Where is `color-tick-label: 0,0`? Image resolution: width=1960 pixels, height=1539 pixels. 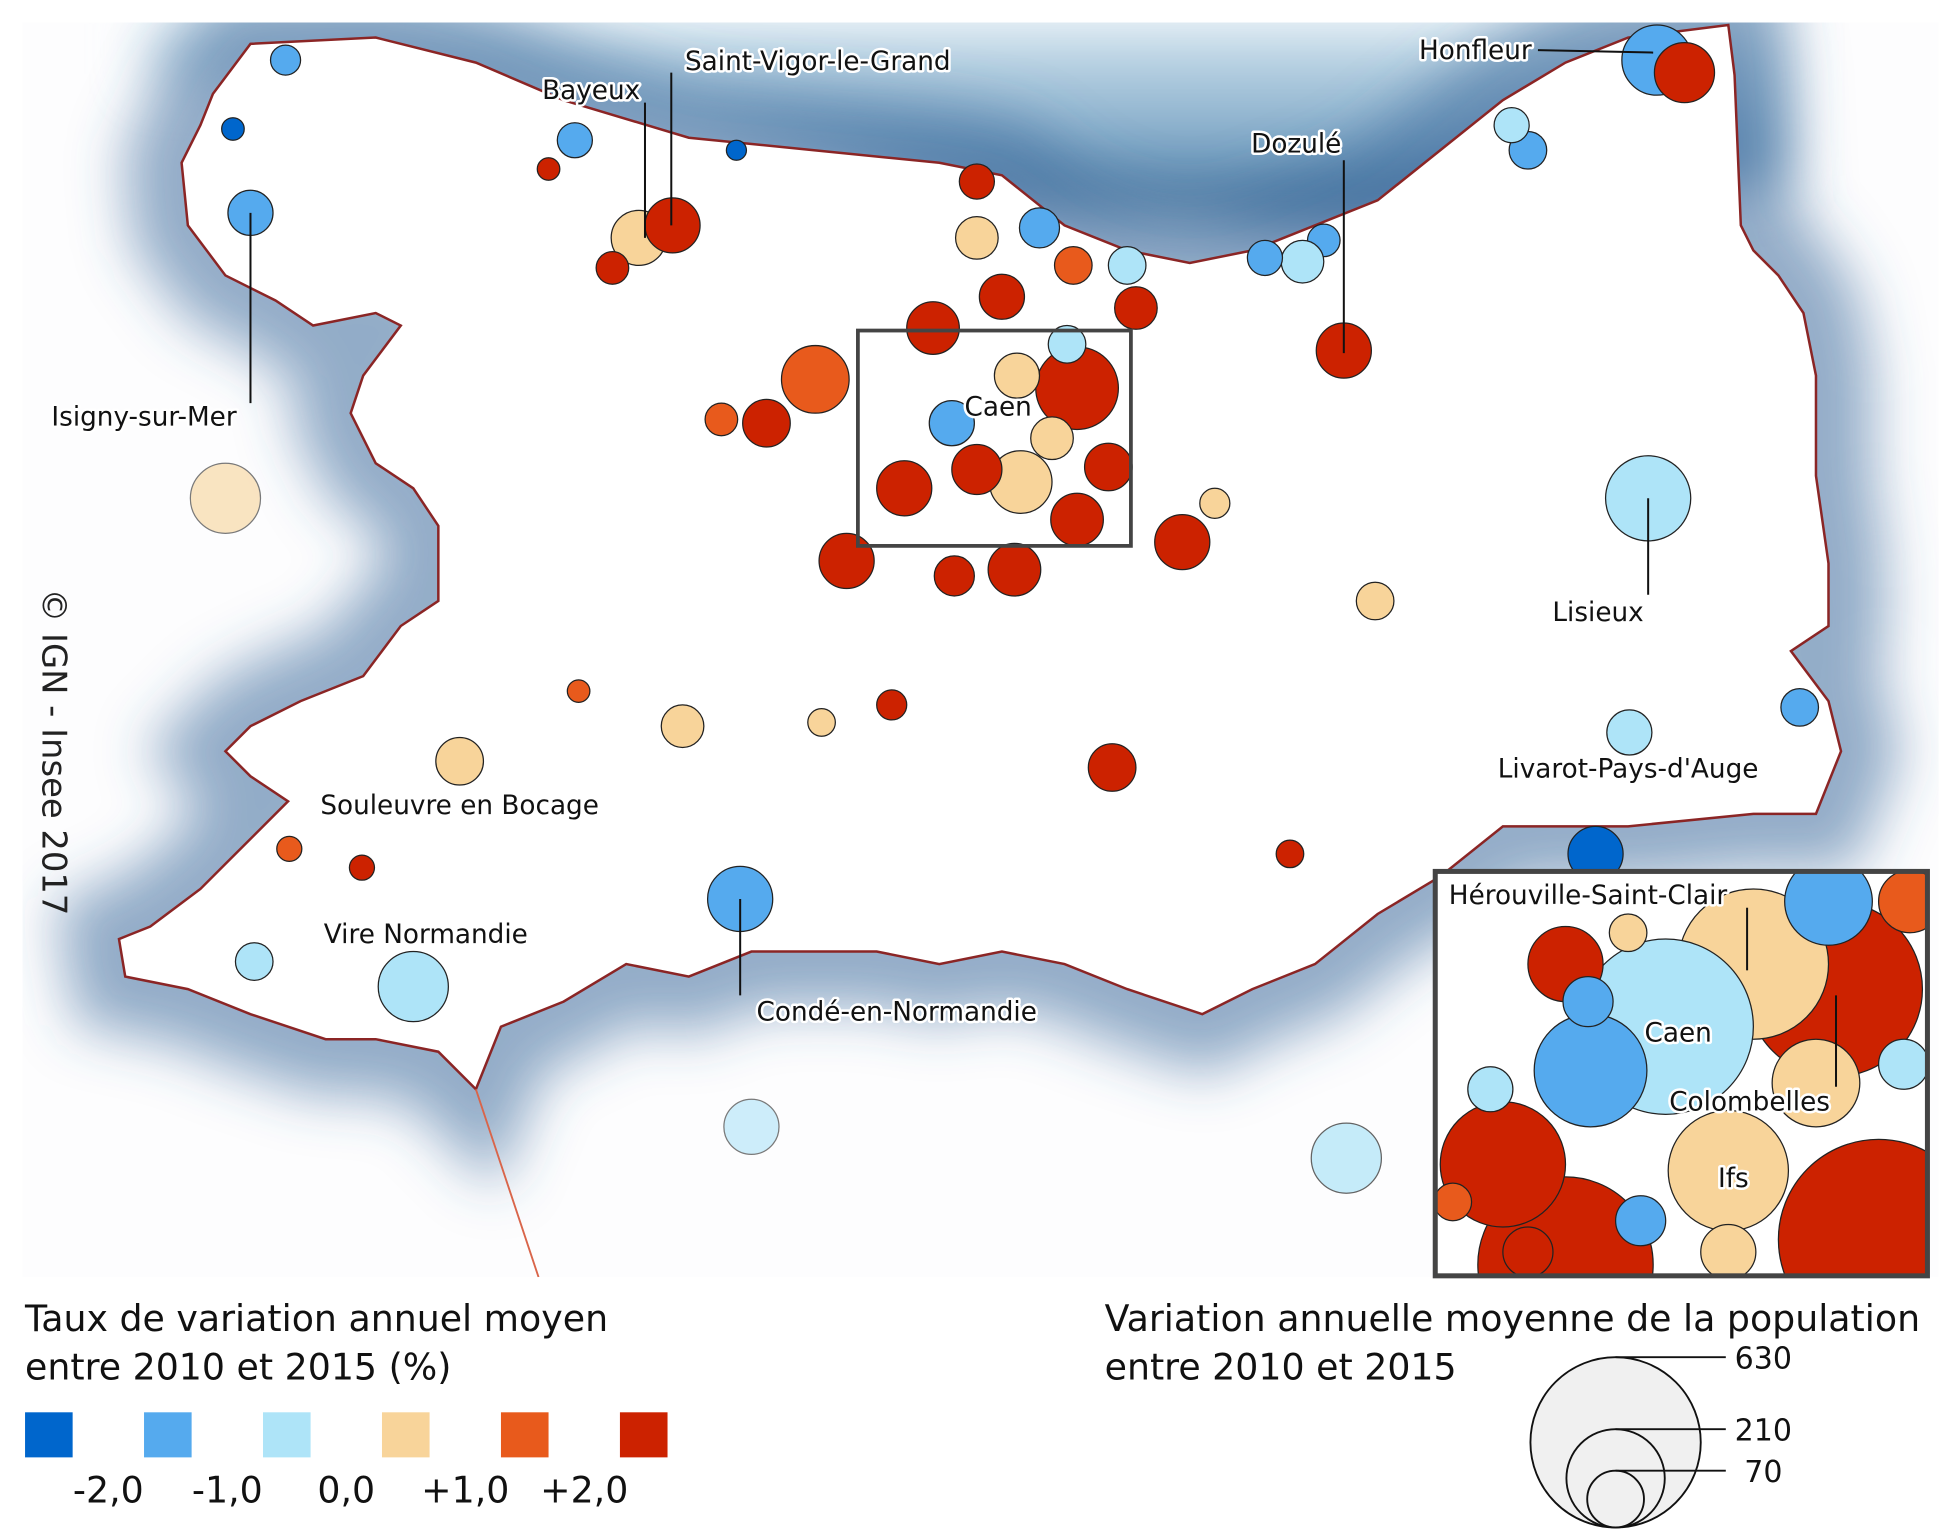
color-tick-label: 0,0 is located at coordinates (346, 1489).